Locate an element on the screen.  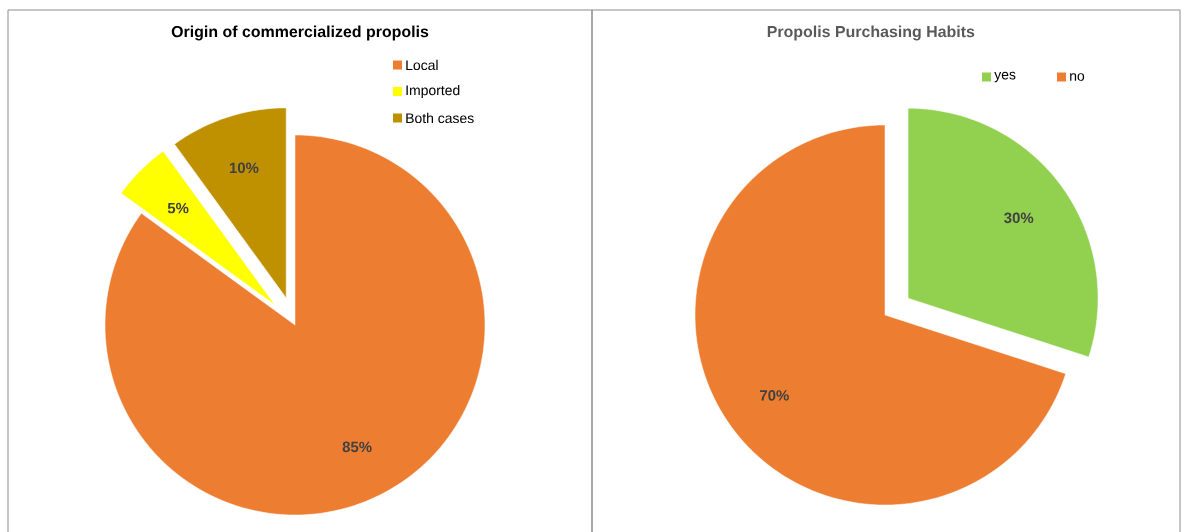
data-label: 5% is located at coordinates (178, 208).